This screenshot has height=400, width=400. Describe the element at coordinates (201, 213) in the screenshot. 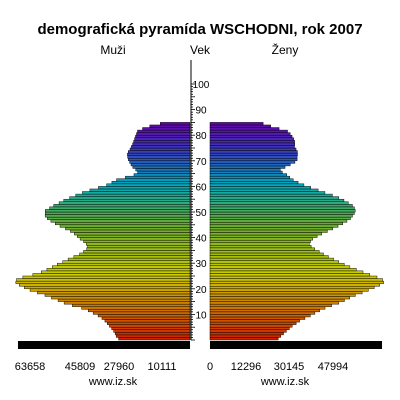

I see `age-tick-label: 50` at that location.